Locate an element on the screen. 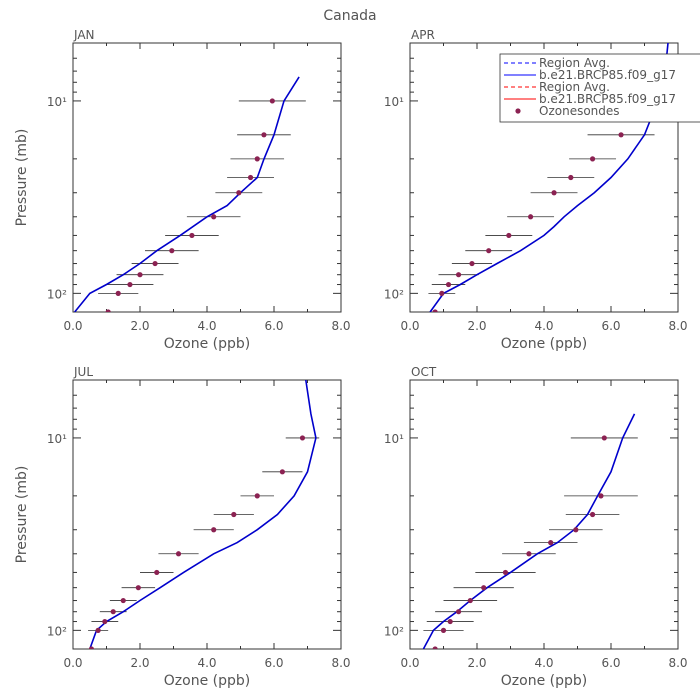  panel-label: JUL is located at coordinates (83, 372).